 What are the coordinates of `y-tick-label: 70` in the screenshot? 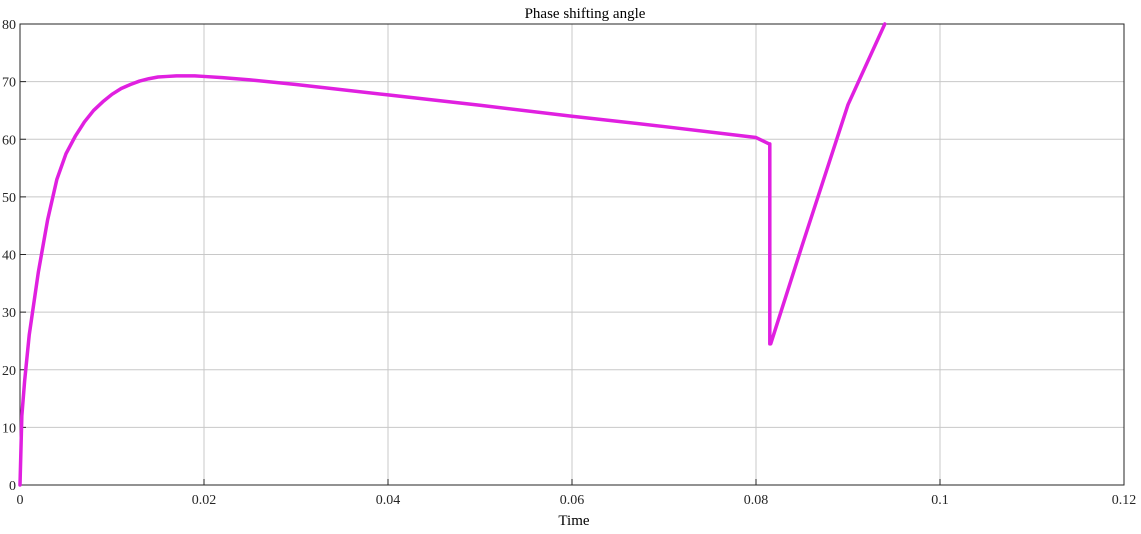 It's located at (9, 83).